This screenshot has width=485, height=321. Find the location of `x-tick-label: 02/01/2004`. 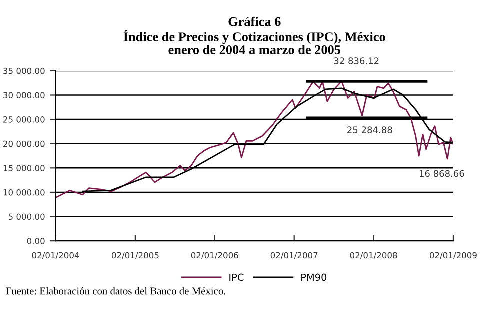

x-tick-label: 02/01/2004 is located at coordinates (56, 256).